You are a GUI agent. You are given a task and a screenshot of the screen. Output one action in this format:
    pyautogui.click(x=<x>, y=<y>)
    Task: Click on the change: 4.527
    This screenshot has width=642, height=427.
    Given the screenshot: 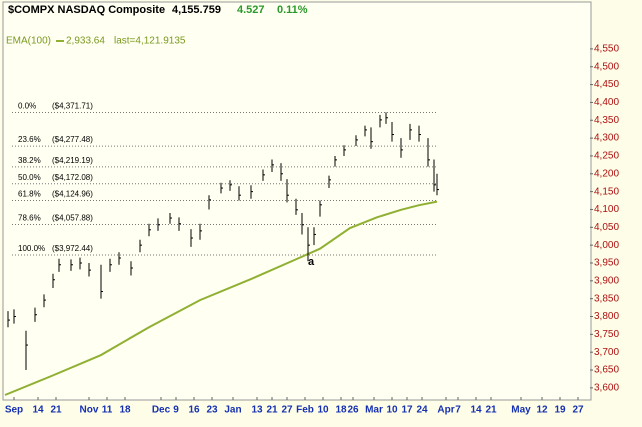 What is the action you would take?
    pyautogui.click(x=251, y=10)
    